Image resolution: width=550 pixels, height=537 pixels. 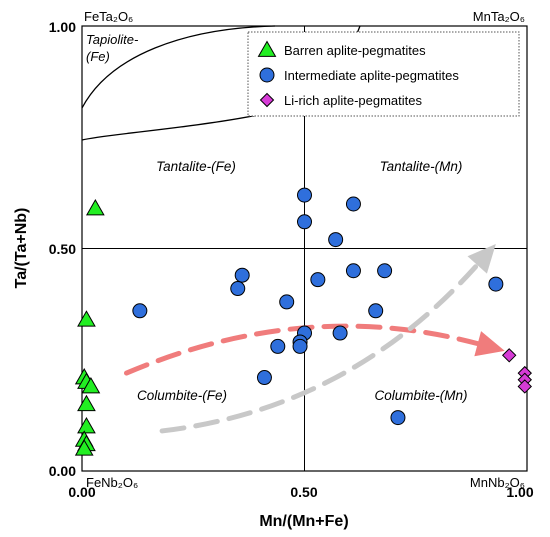 What do you see at coordinates (112, 482) in the screenshot?
I see `corner-label-bottom-left: FeNb₂O₆` at bounding box center [112, 482].